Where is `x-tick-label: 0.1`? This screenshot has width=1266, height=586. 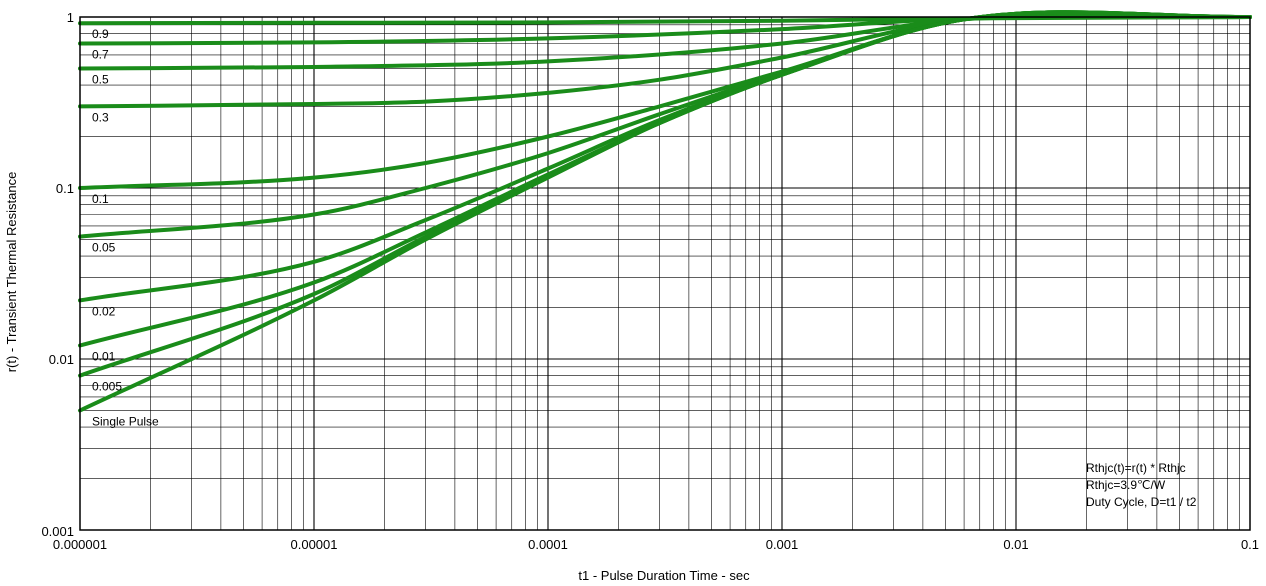
x-tick-label: 0.1 is located at coordinates (1250, 544).